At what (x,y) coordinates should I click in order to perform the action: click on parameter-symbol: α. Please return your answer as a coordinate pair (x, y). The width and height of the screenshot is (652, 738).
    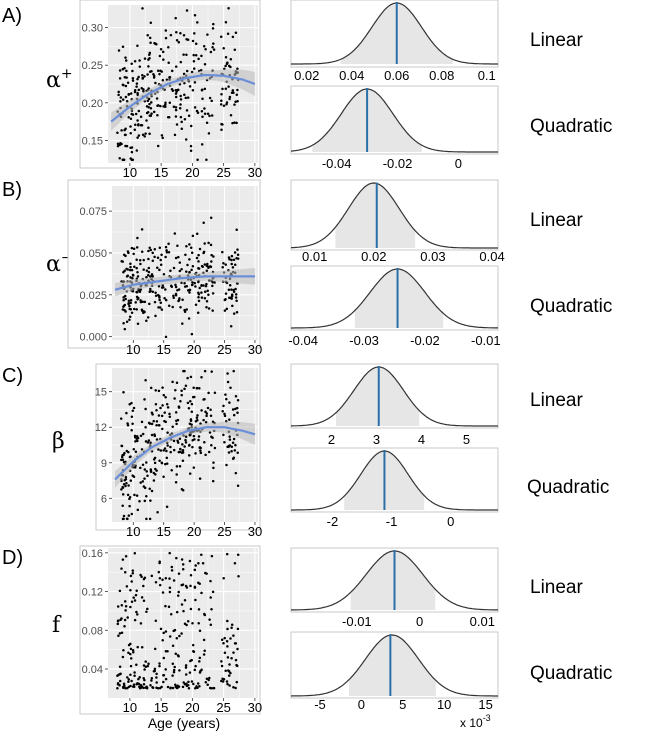
    Looking at the image, I should click on (53, 264).